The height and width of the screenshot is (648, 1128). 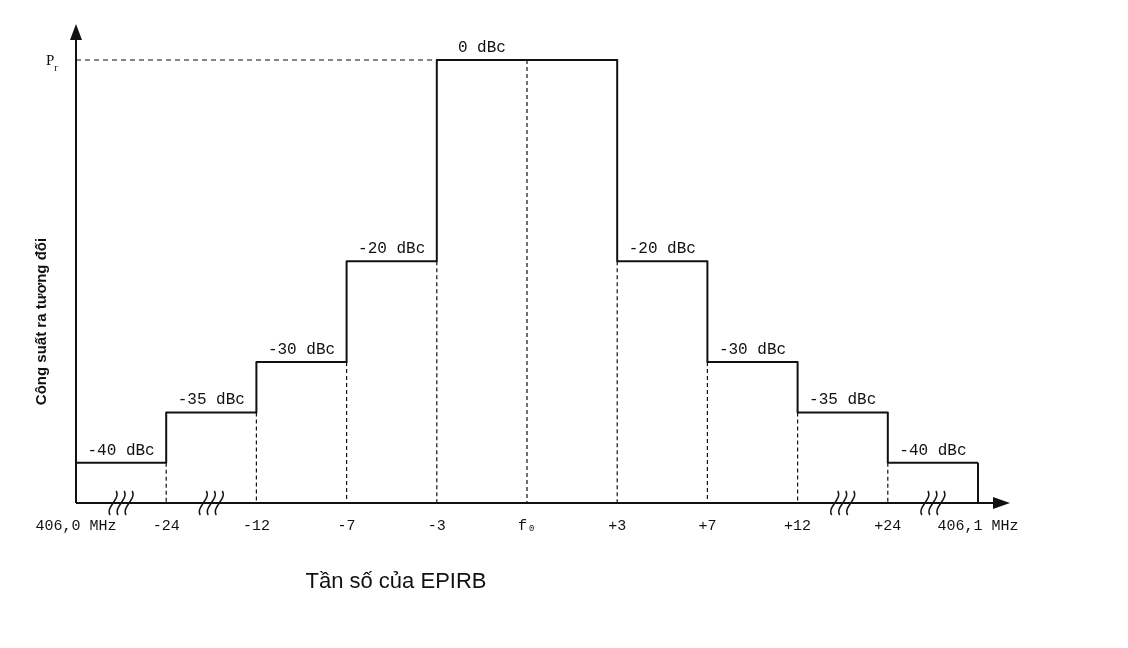 What do you see at coordinates (481, 48) in the screenshot?
I see `data-label: 0 dBc` at bounding box center [481, 48].